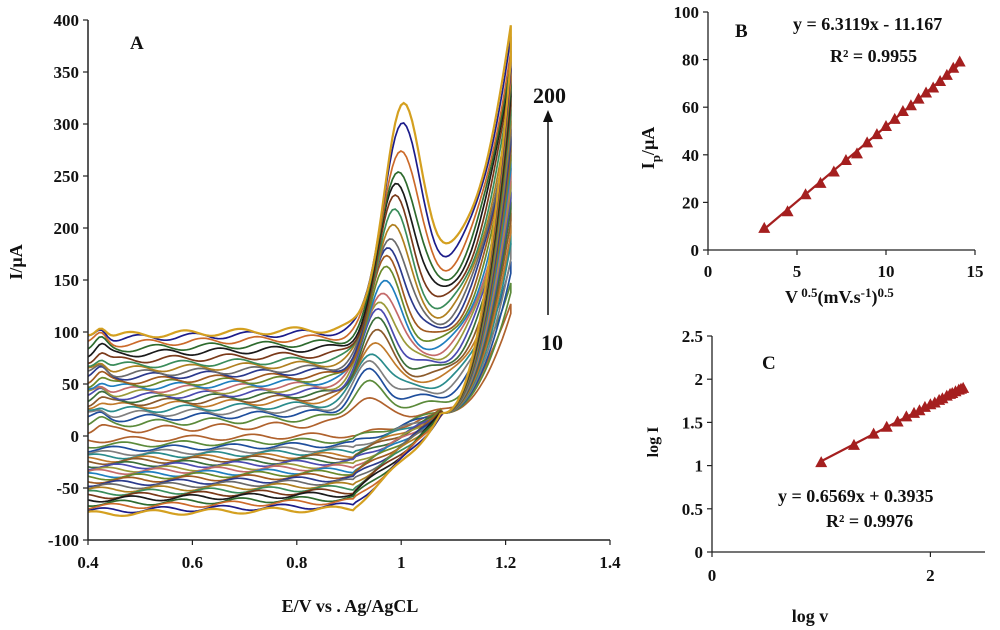 The height and width of the screenshot is (630, 1000). Describe the element at coordinates (63, 540) in the screenshot. I see `y-tick-label: -100` at that location.